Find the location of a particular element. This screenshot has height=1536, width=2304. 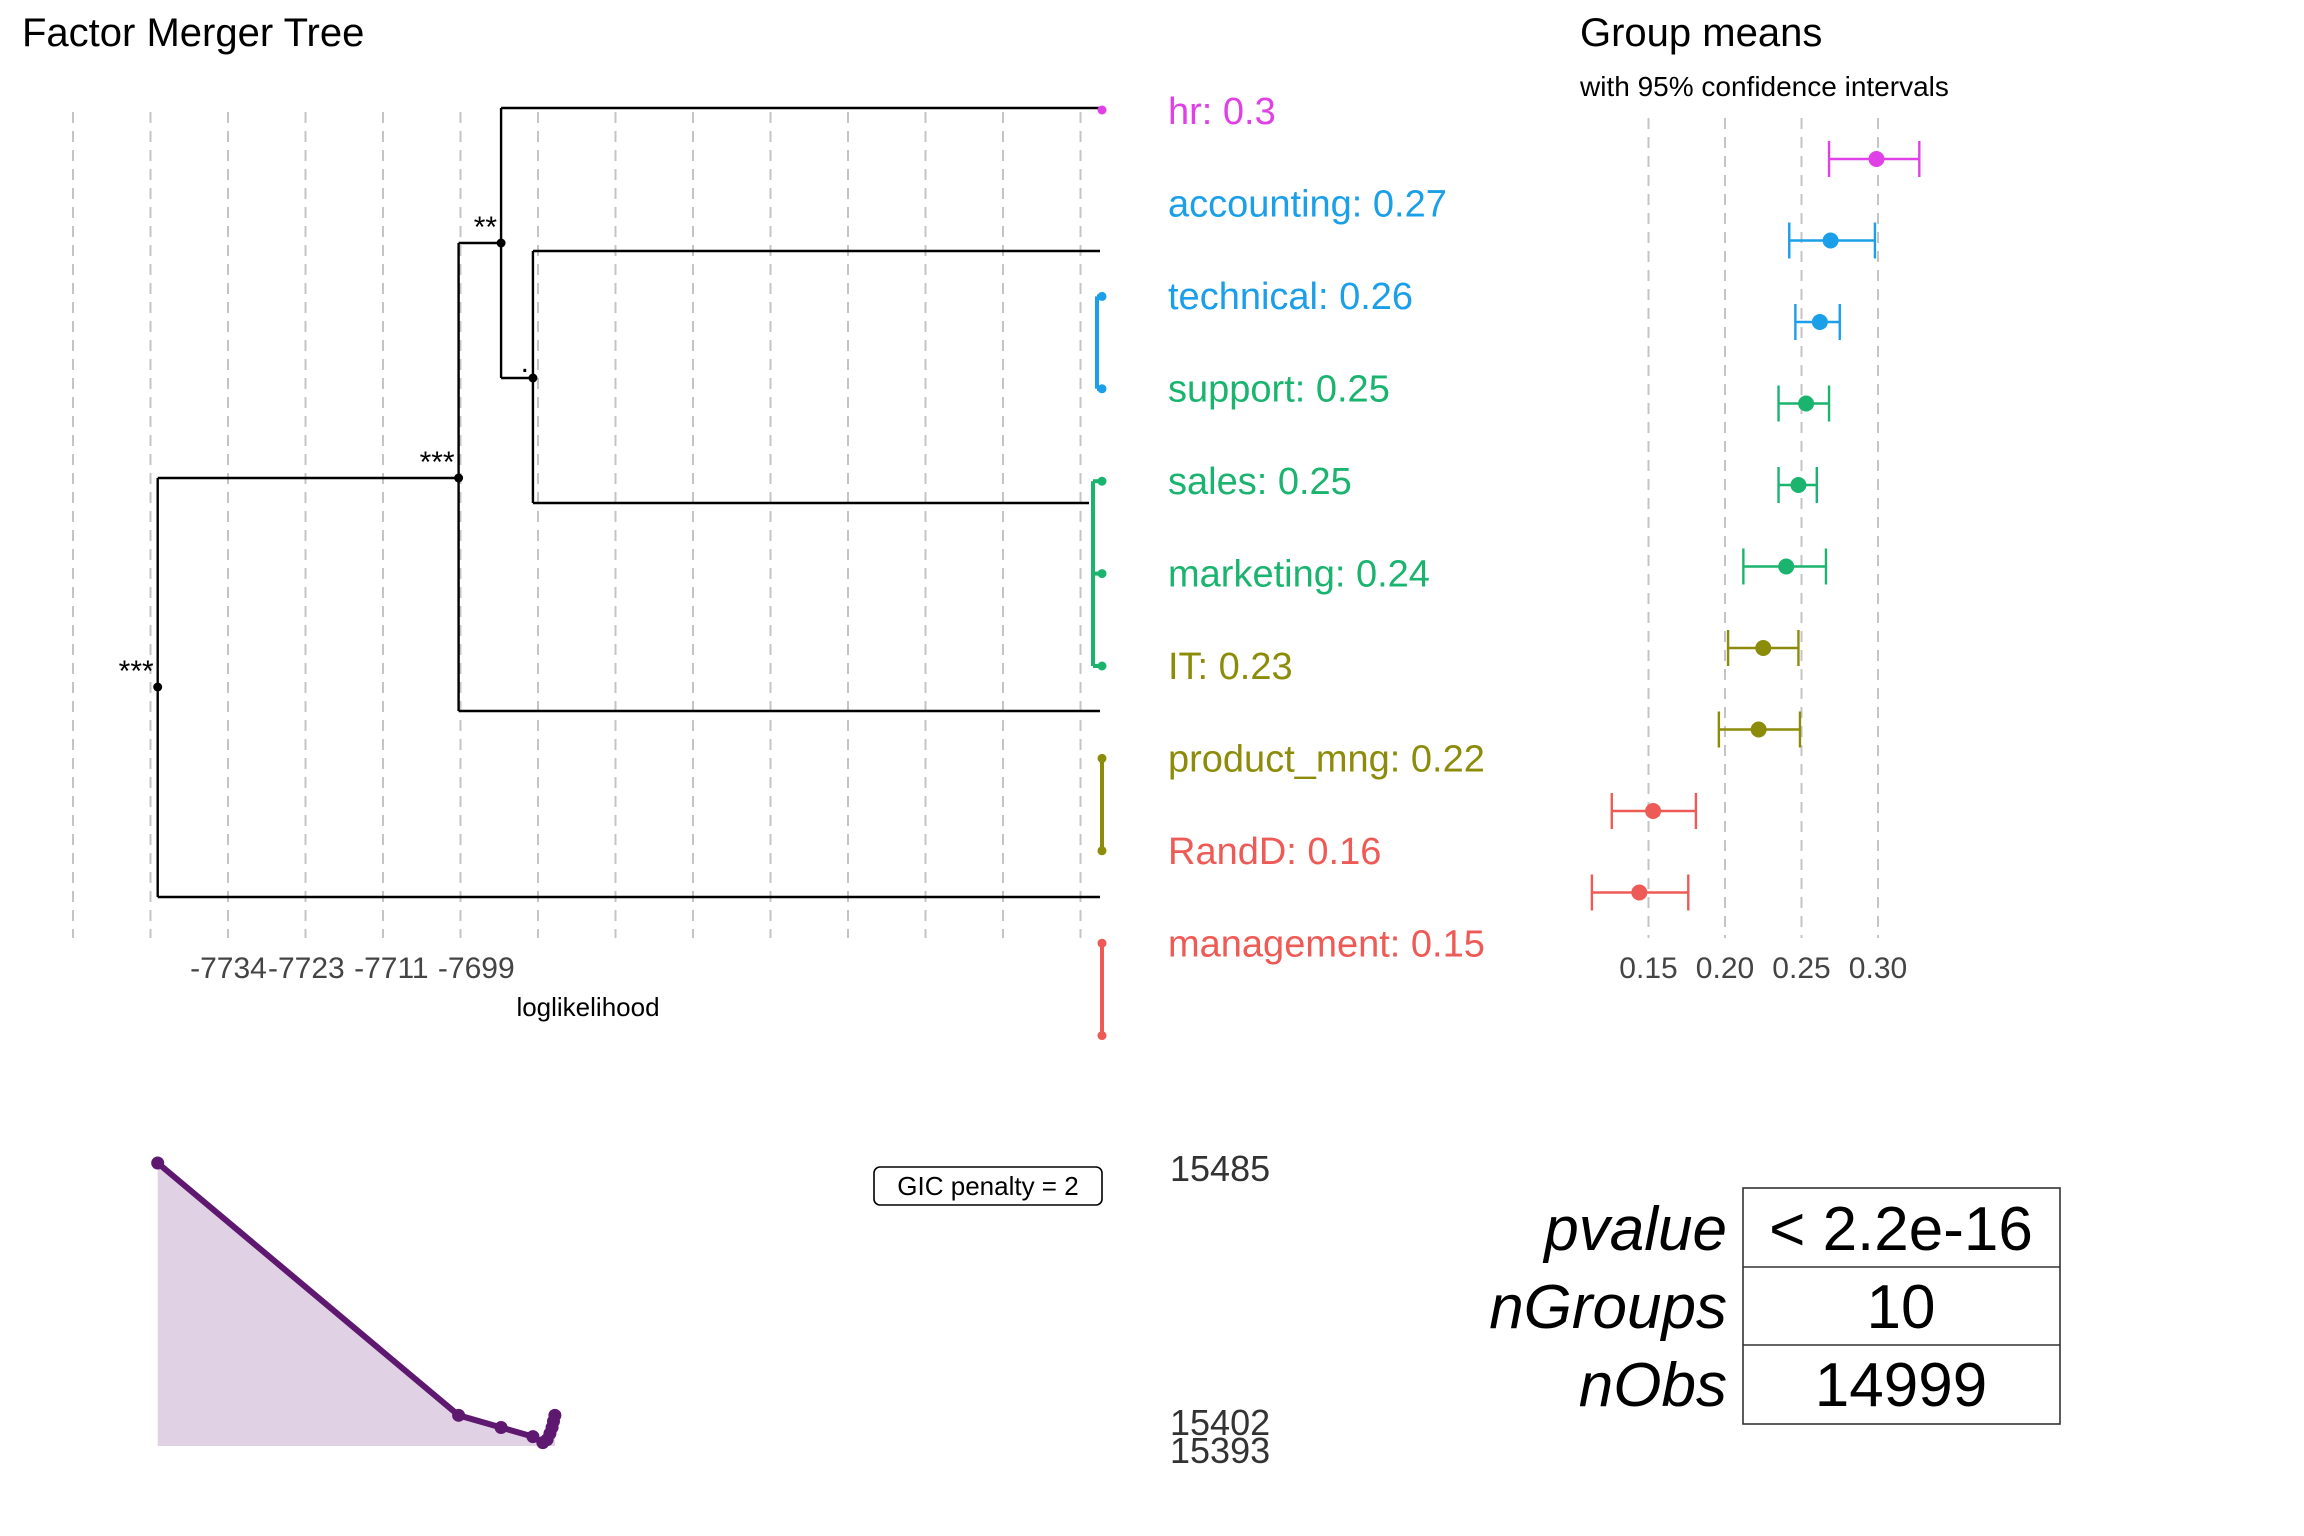

stats-label-pvalue: pvalue is located at coordinates (1634, 1229).